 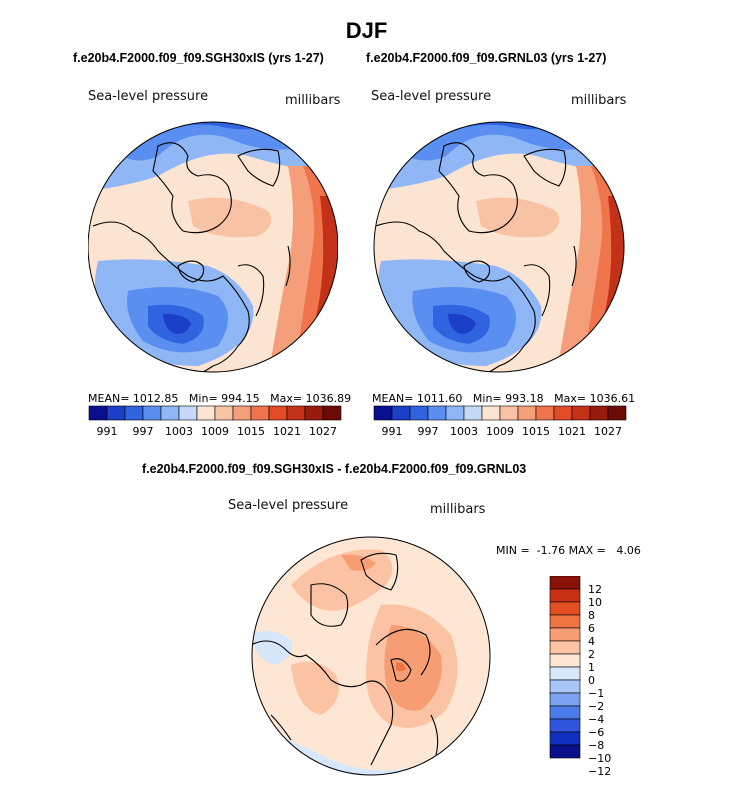 I want to click on panel1-variable-label: Sea-level pressure, so click(x=148, y=96).